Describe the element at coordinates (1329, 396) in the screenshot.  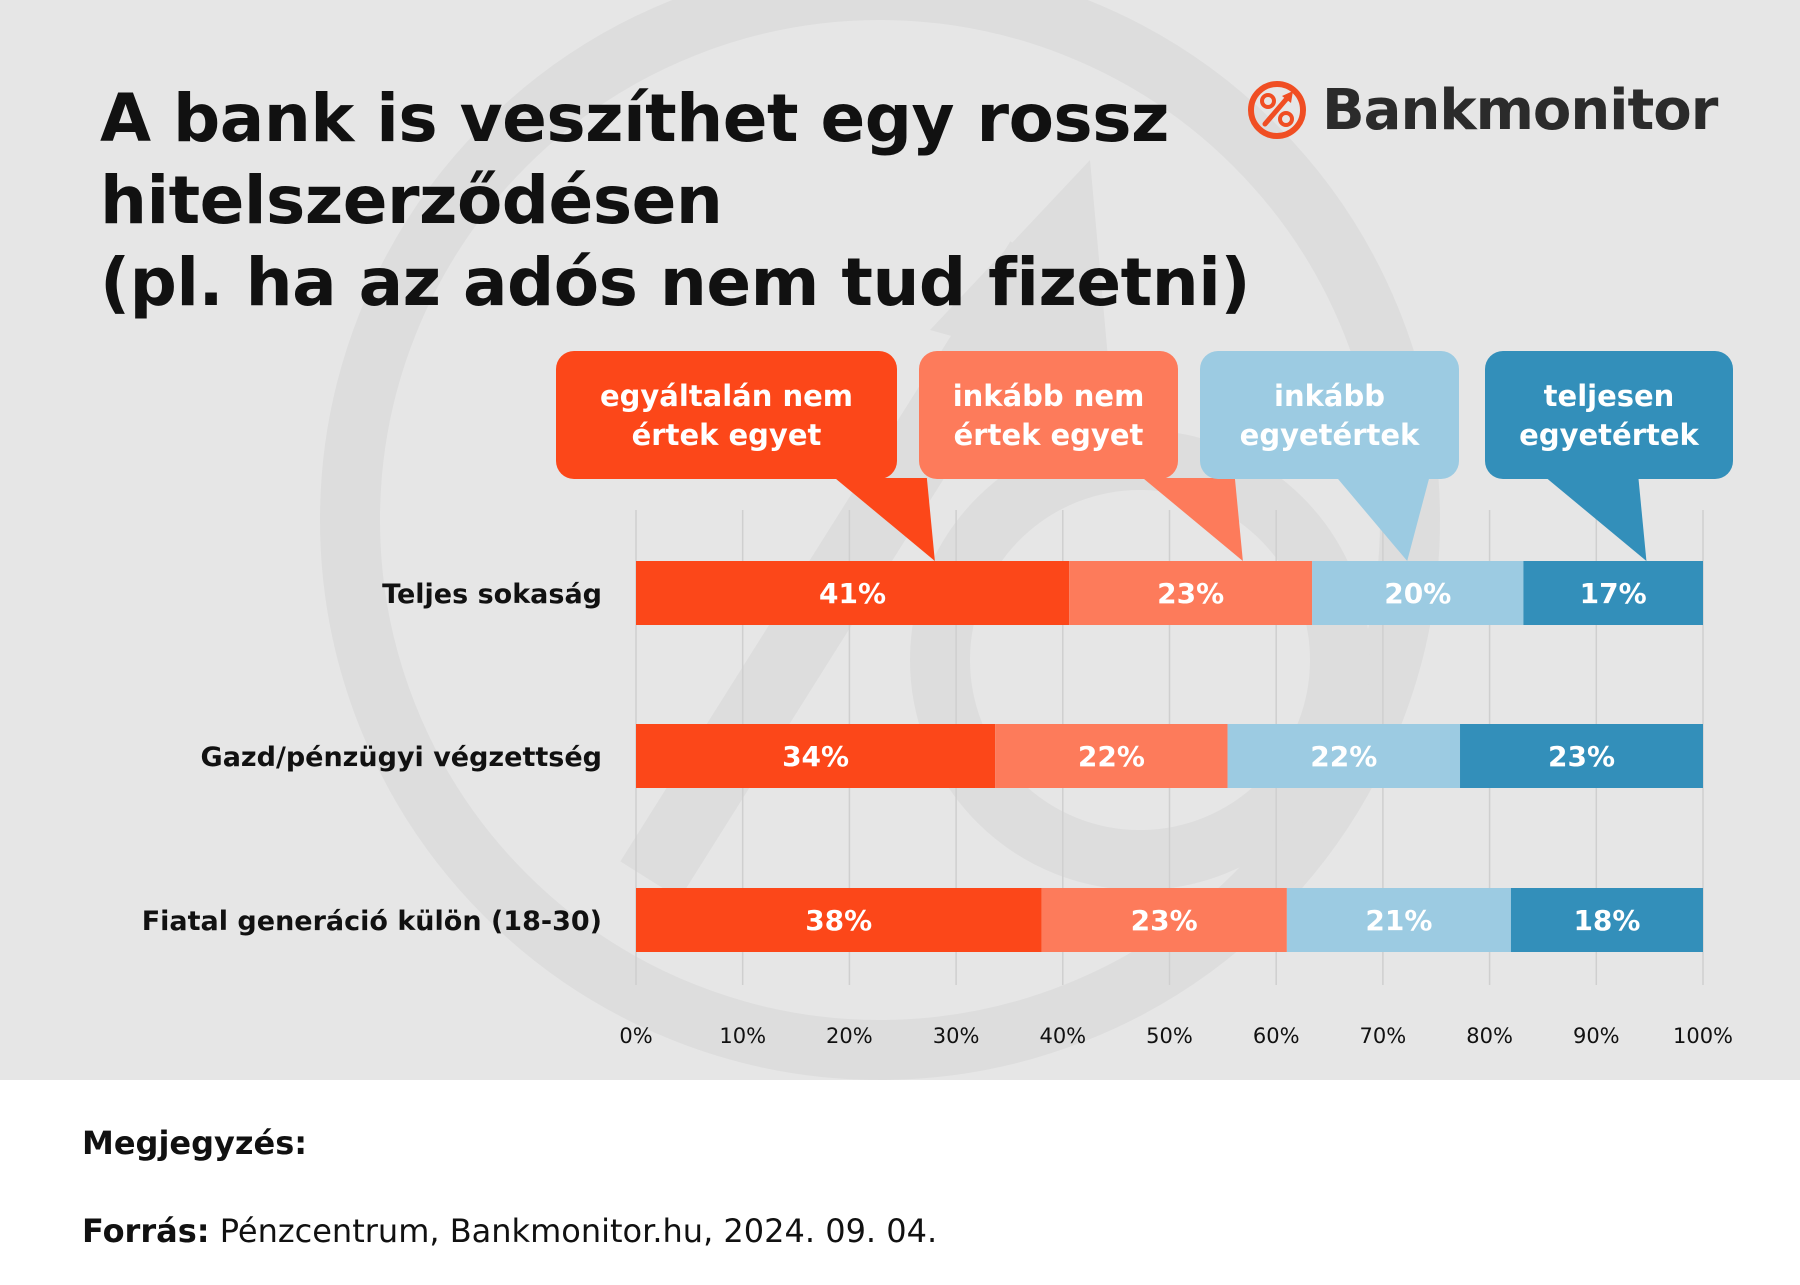
I see `legend-label: inkább` at that location.